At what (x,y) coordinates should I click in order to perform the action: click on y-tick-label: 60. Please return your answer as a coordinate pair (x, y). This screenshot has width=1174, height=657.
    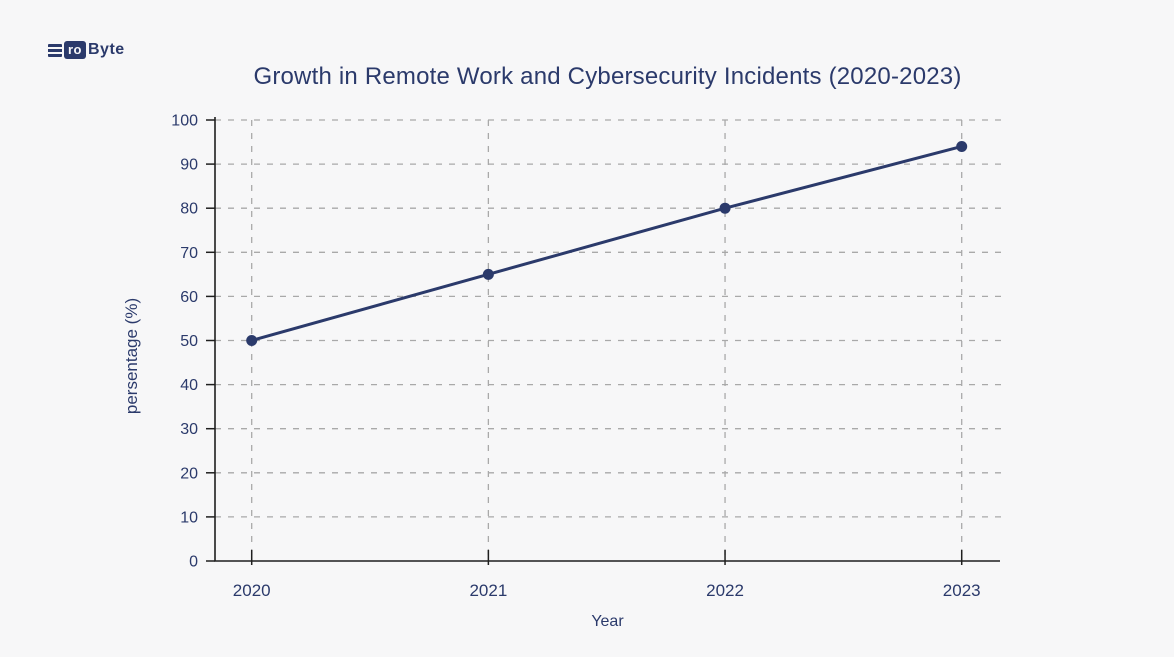
    Looking at the image, I should click on (189, 297).